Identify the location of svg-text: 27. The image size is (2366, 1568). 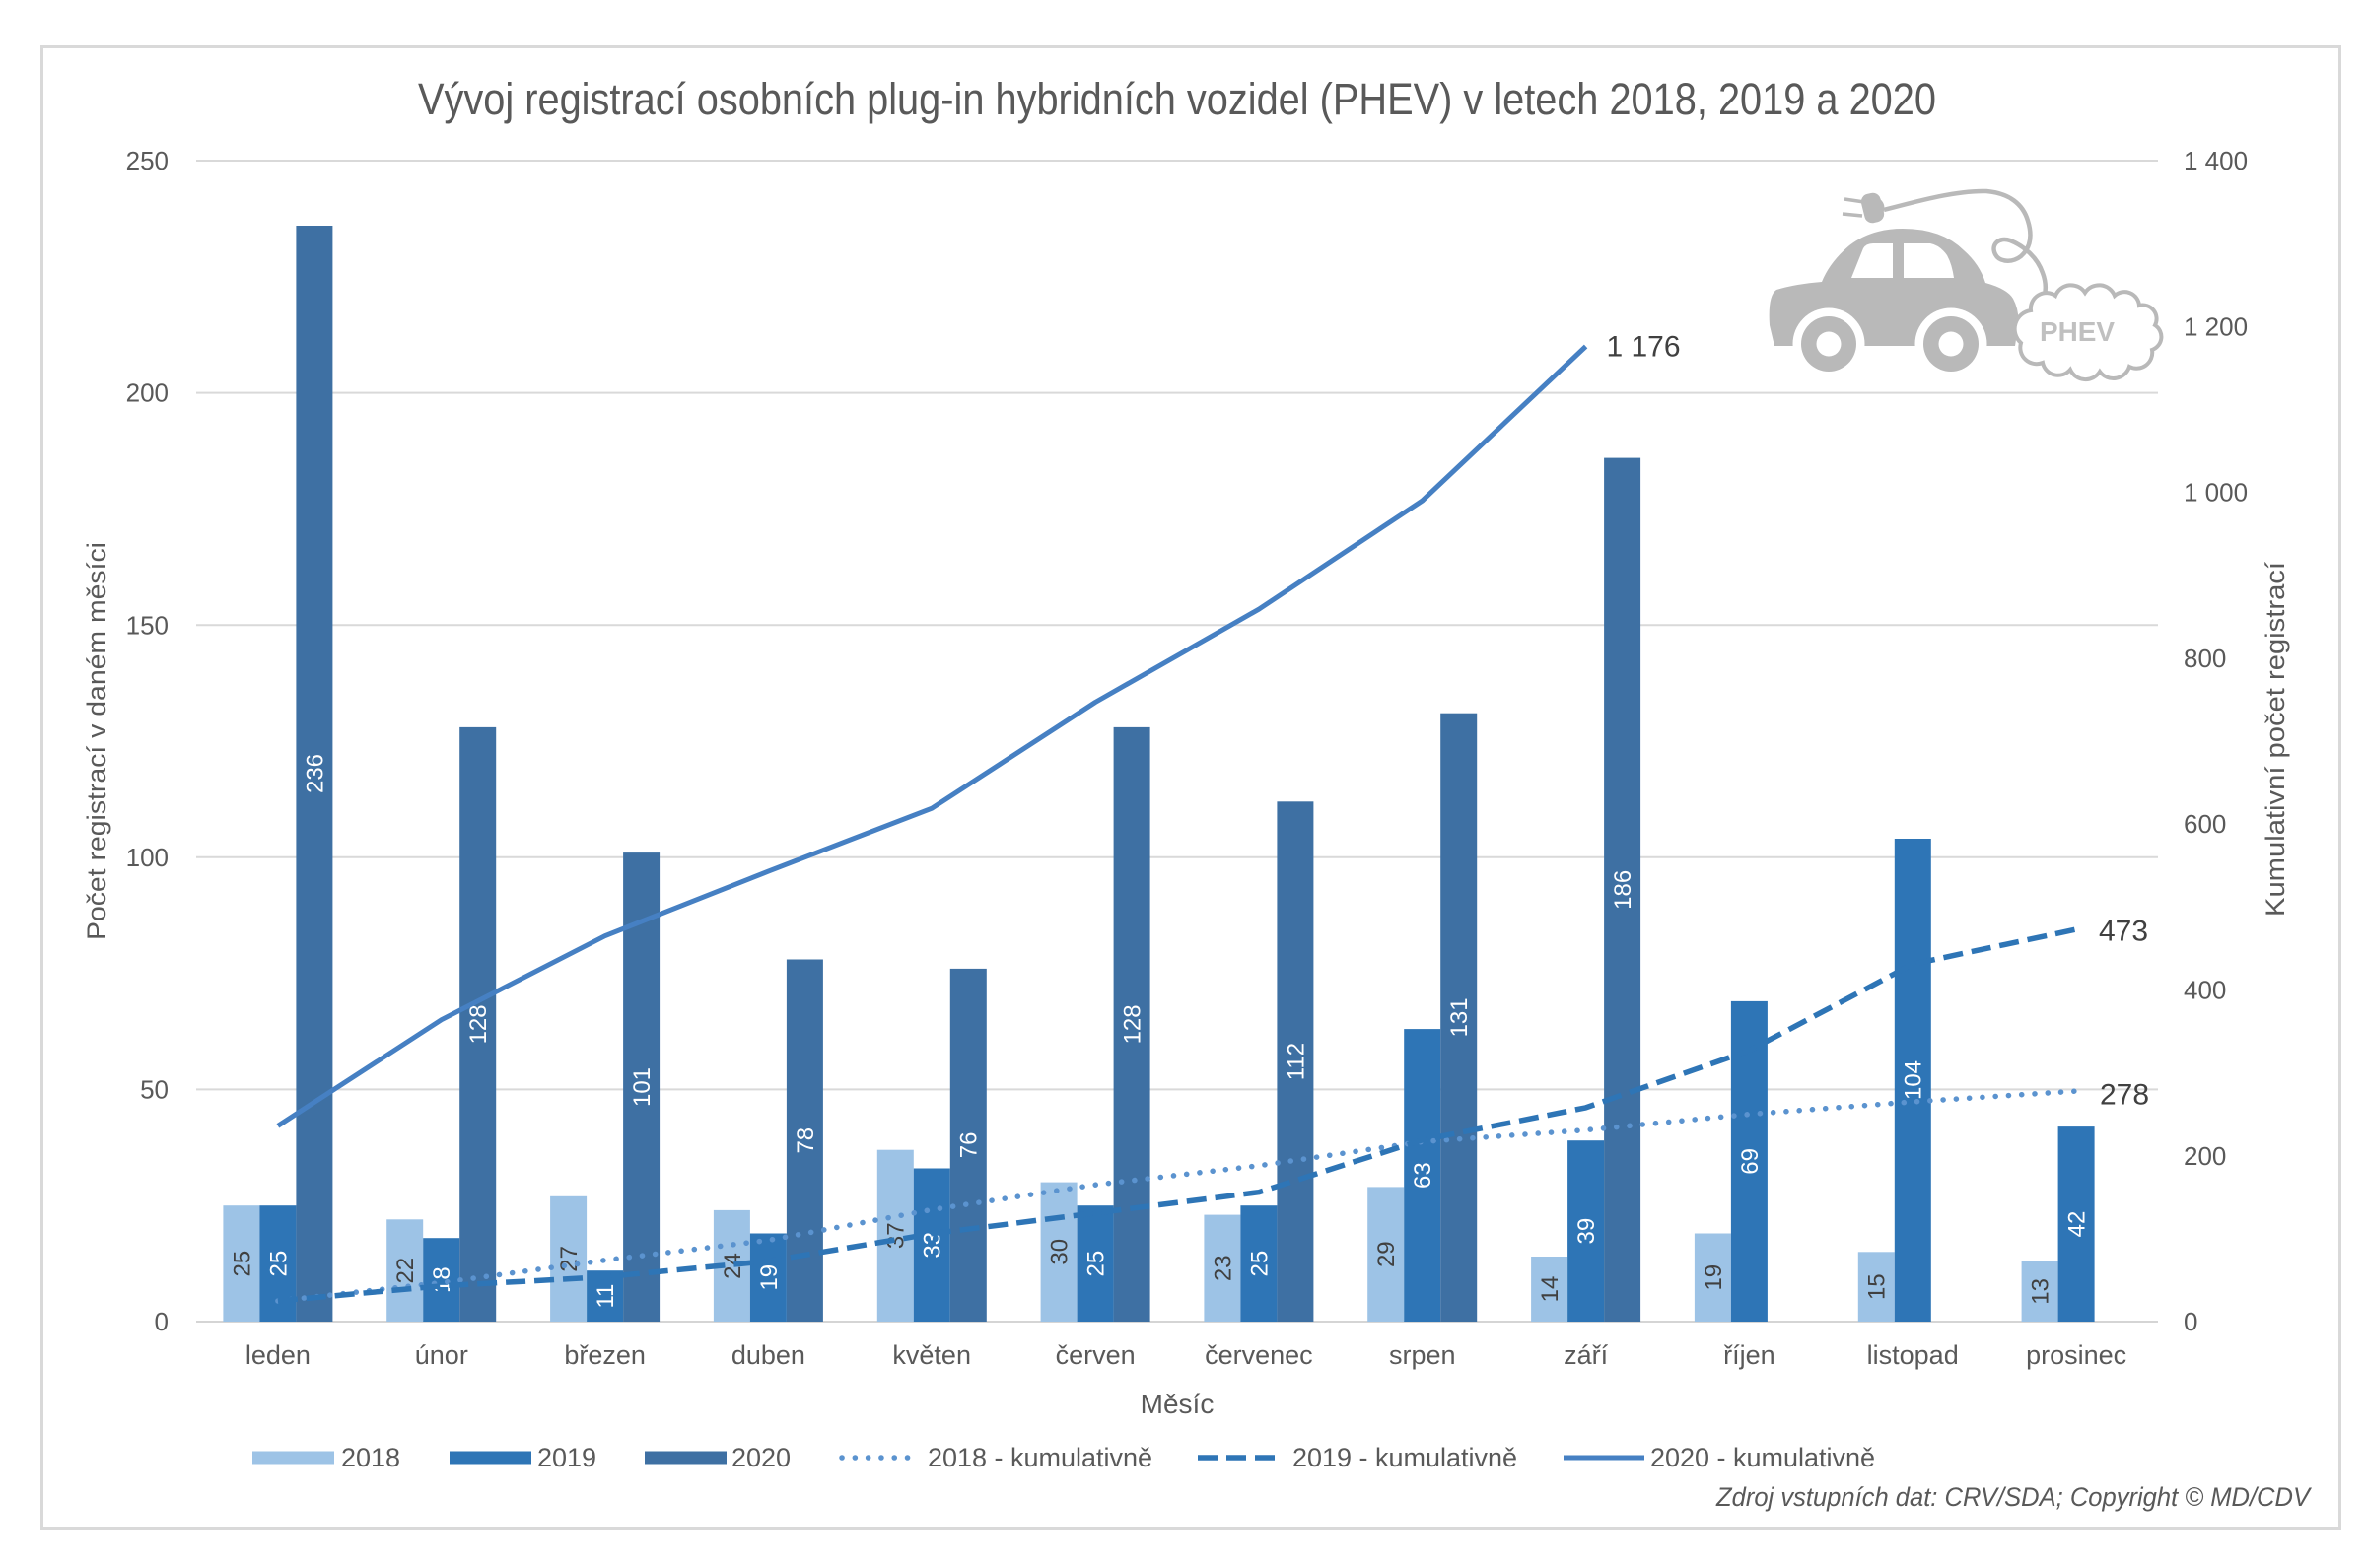
(569, 1259).